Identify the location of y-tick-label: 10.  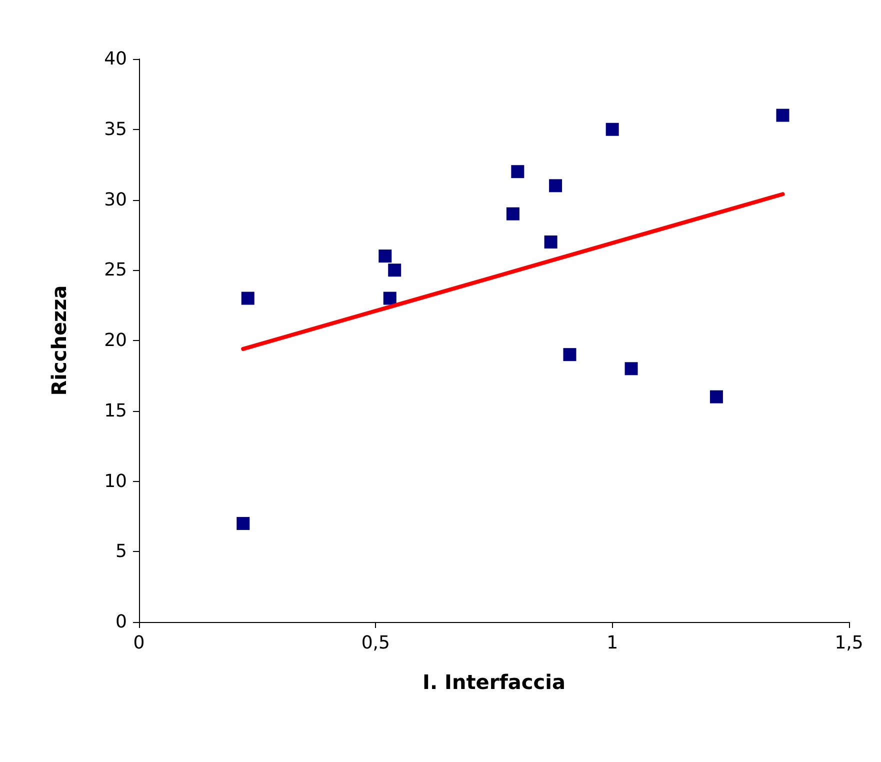
(115, 481).